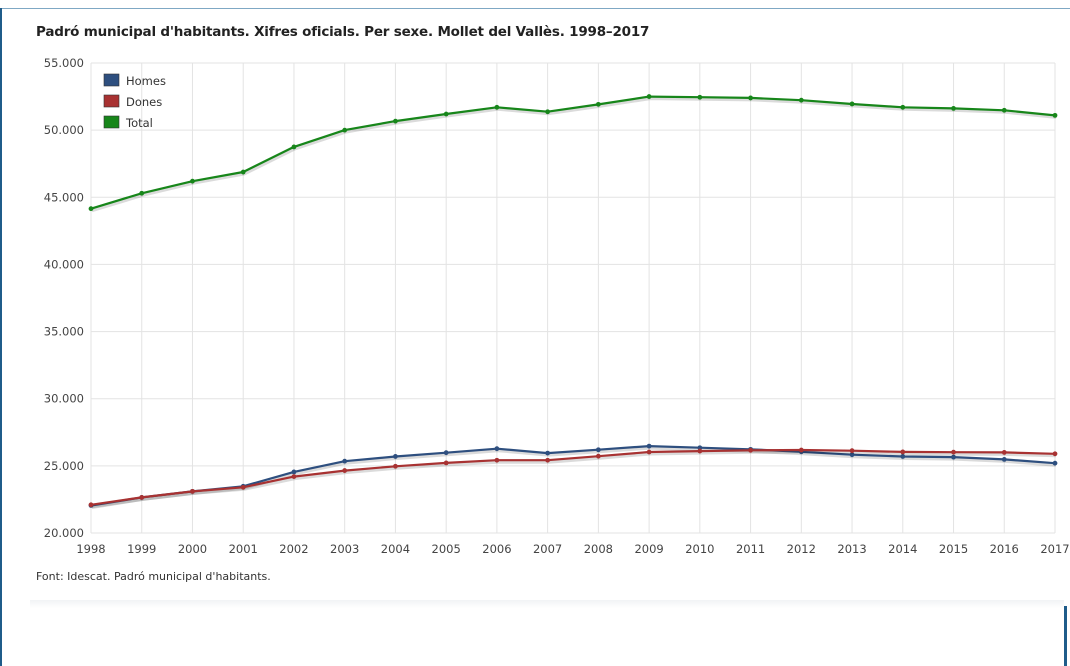 The width and height of the screenshot is (1070, 666). I want to click on legend-swatch-homes, so click(111, 80).